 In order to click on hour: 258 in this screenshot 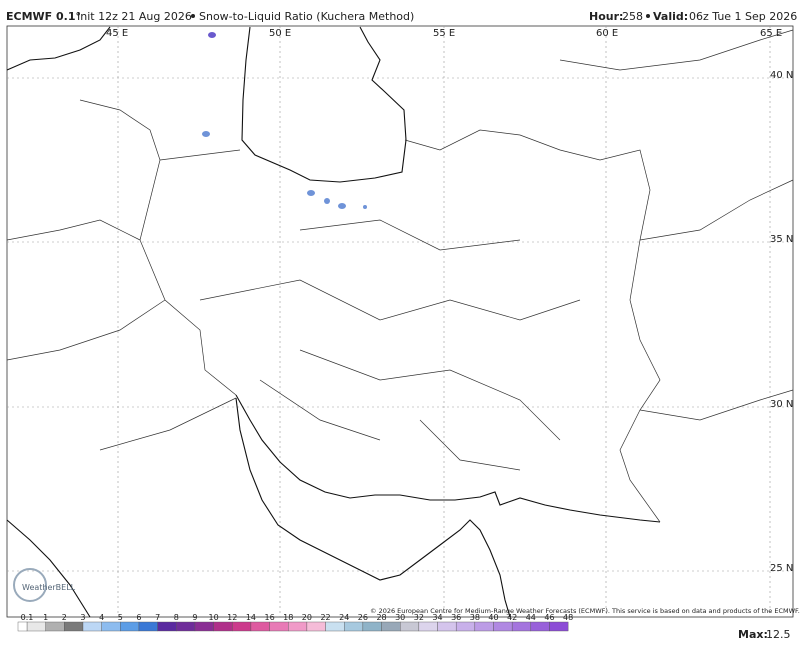, I will do `click(632, 16)`.